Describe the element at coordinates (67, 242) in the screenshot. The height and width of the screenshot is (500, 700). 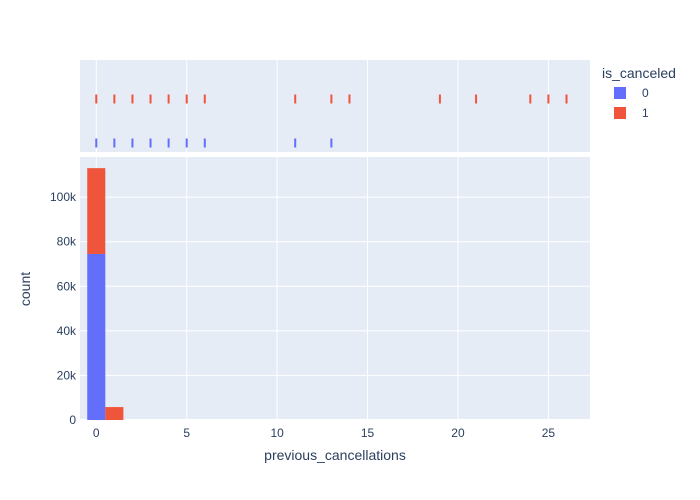
I see `y-tick-label: 80k` at that location.